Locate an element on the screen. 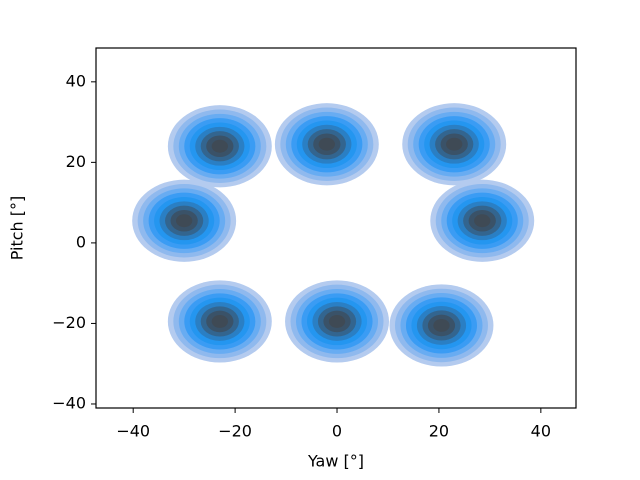 This screenshot has width=640, height=480. y-tick-label: −40 is located at coordinates (69, 402).